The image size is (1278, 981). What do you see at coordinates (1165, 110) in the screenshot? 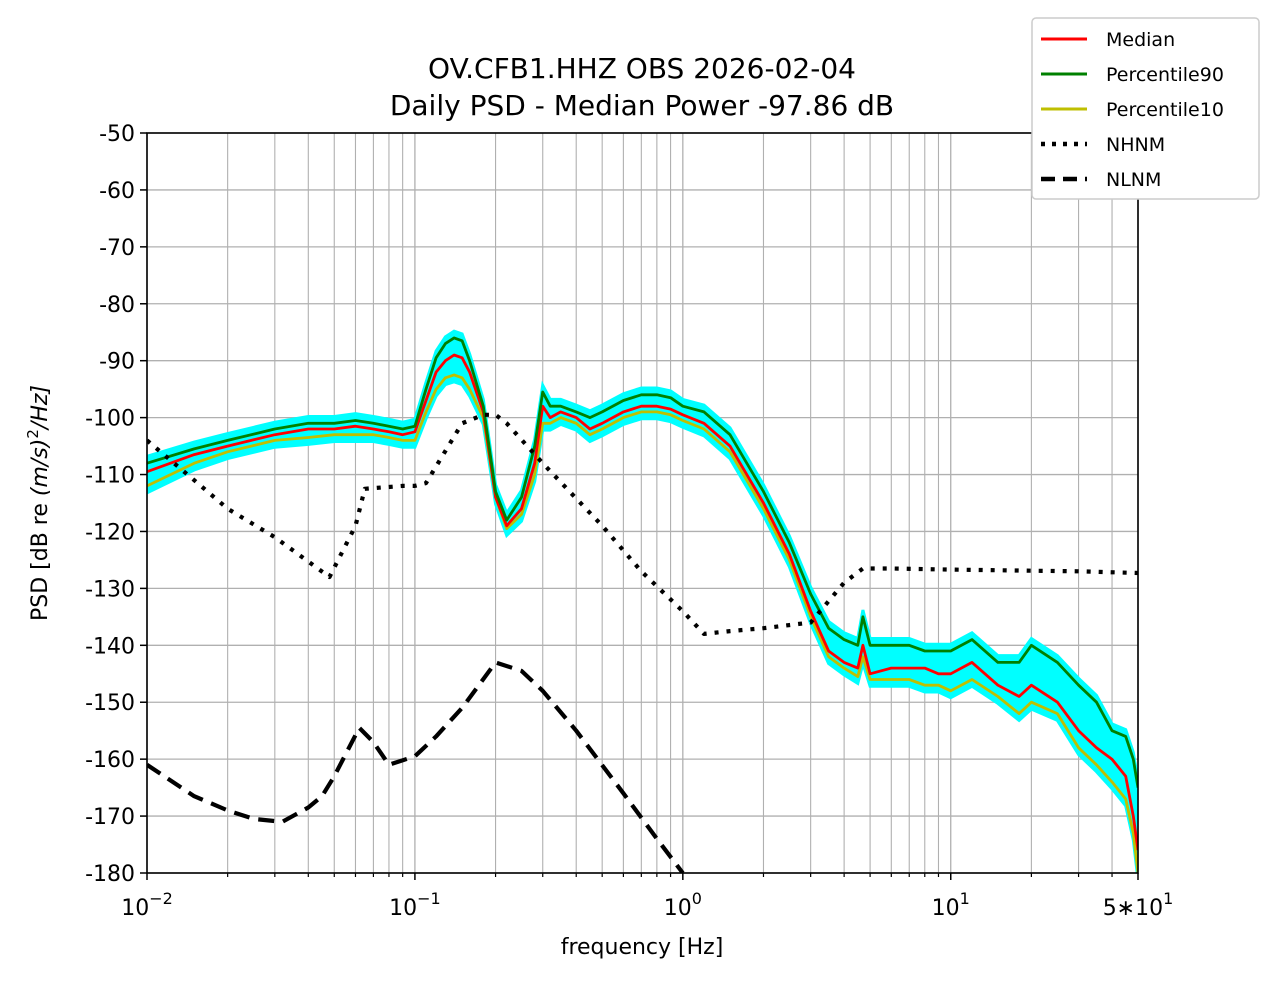
I see `legend-label-percentile10: Percentile10` at bounding box center [1165, 110].